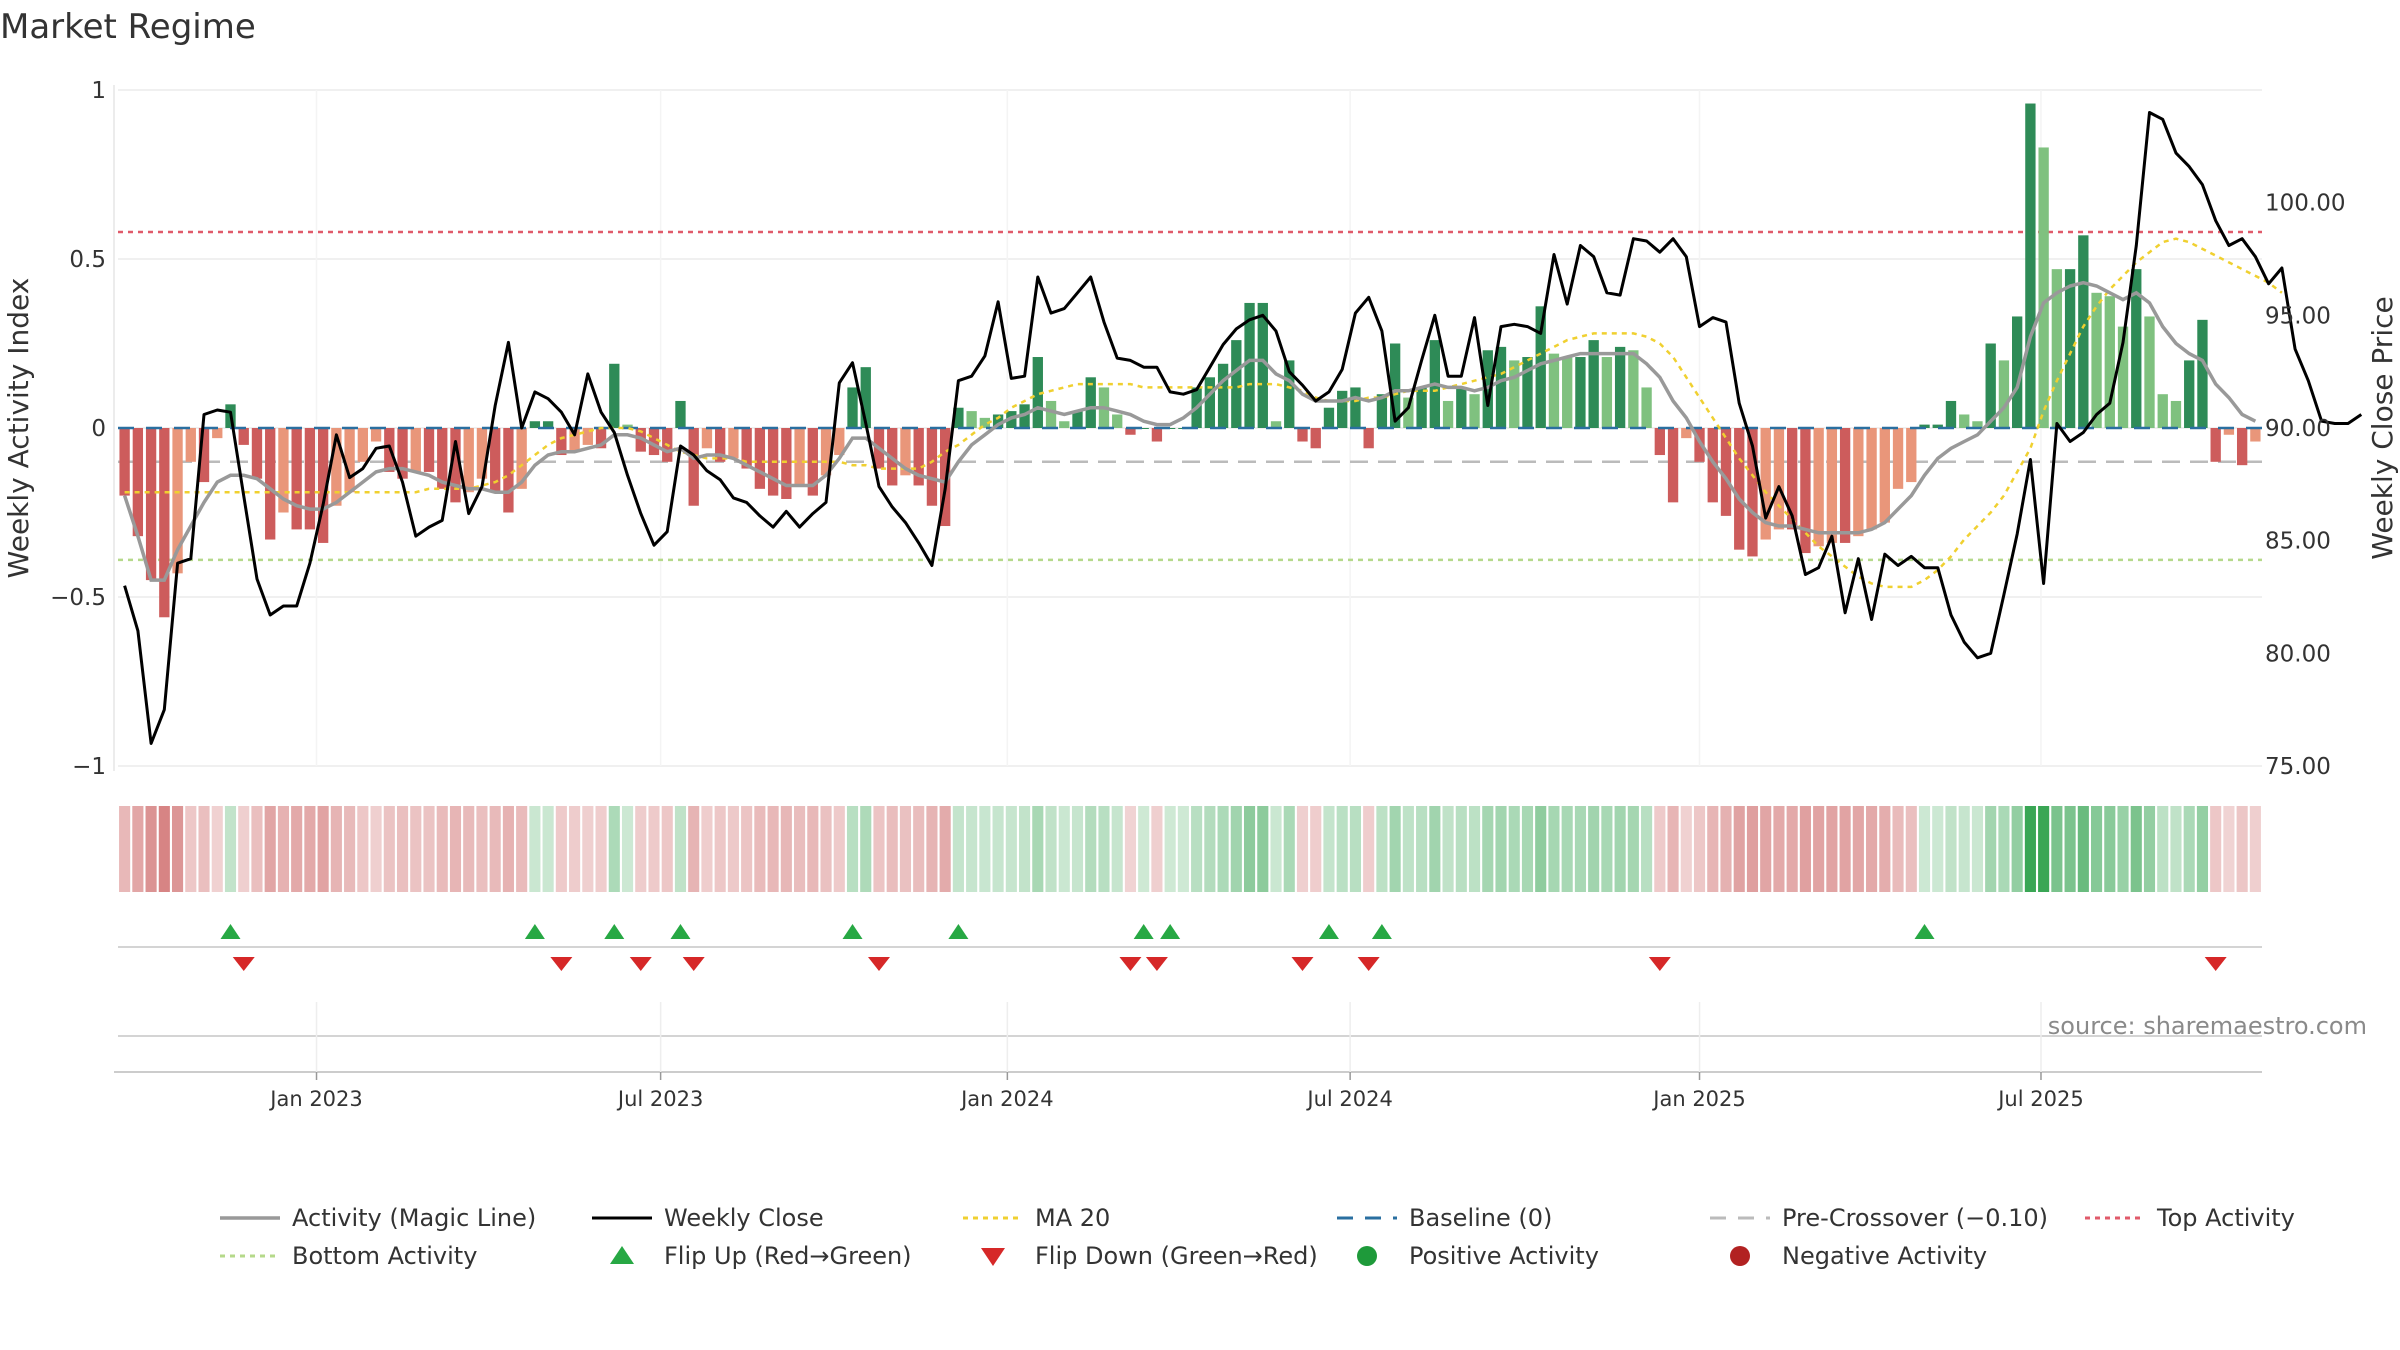 The width and height of the screenshot is (2400, 1350). What do you see at coordinates (18, 428) in the screenshot?
I see `left-y-axis-label: Weekly Activity Index` at bounding box center [18, 428].